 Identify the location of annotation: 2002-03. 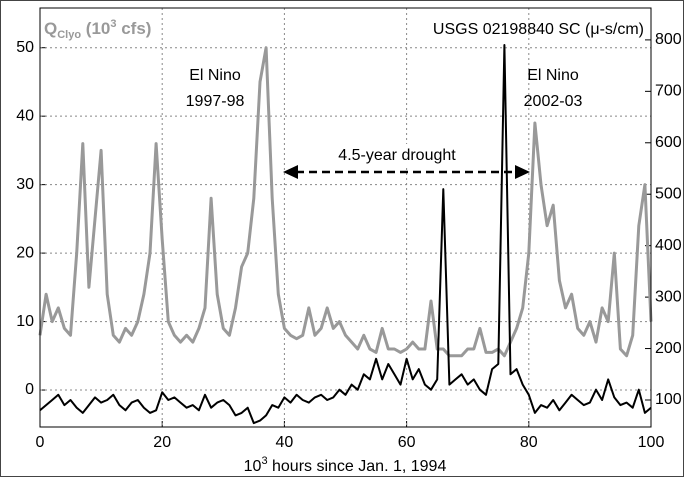
(553, 101).